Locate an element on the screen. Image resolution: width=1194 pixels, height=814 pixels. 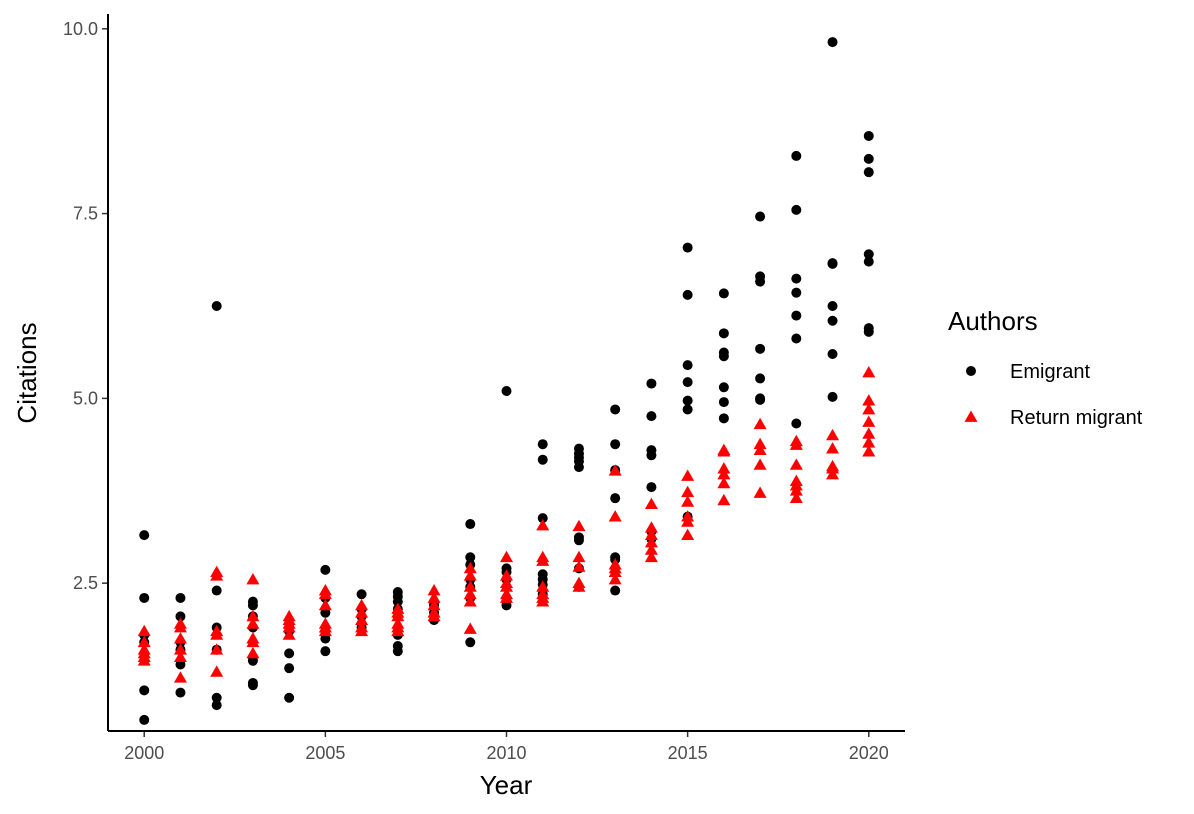
y-tick-label: 5.0 is located at coordinates (85, 398).